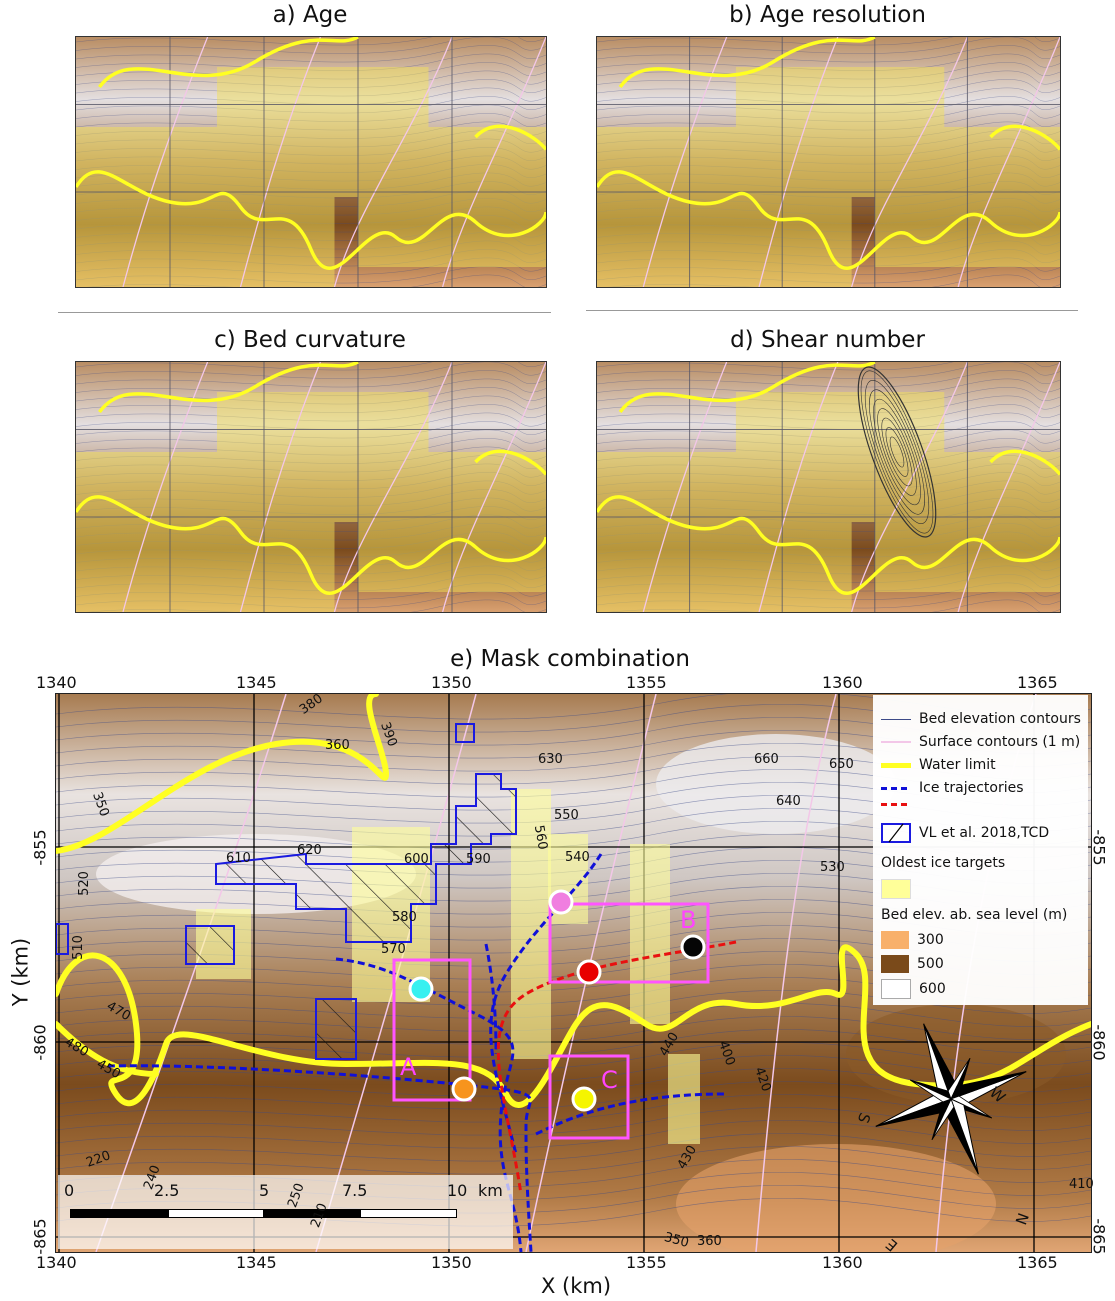 Image resolution: width=1115 pixels, height=1301 pixels. Describe the element at coordinates (836, 1198) in the screenshot. I see `bed-low-area` at that location.